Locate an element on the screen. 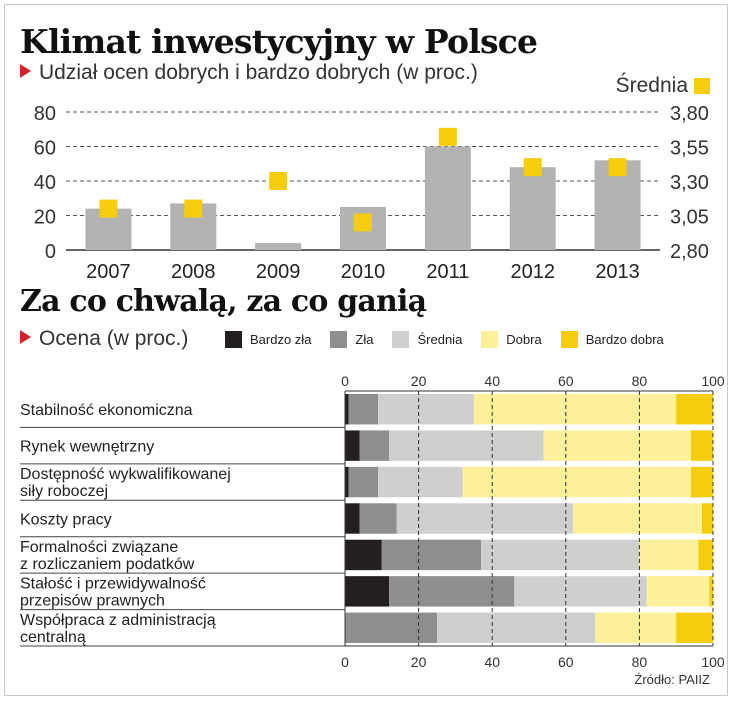  mean-legend-label: Średnia is located at coordinates (651, 85).